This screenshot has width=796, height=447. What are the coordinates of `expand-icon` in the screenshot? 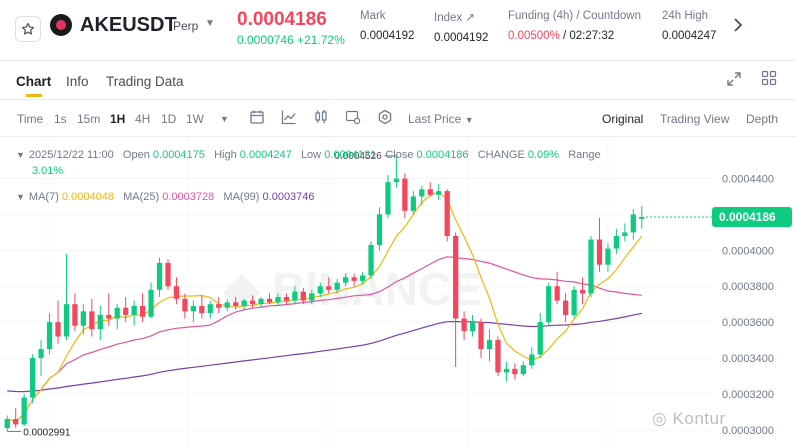 It's located at (734, 79).